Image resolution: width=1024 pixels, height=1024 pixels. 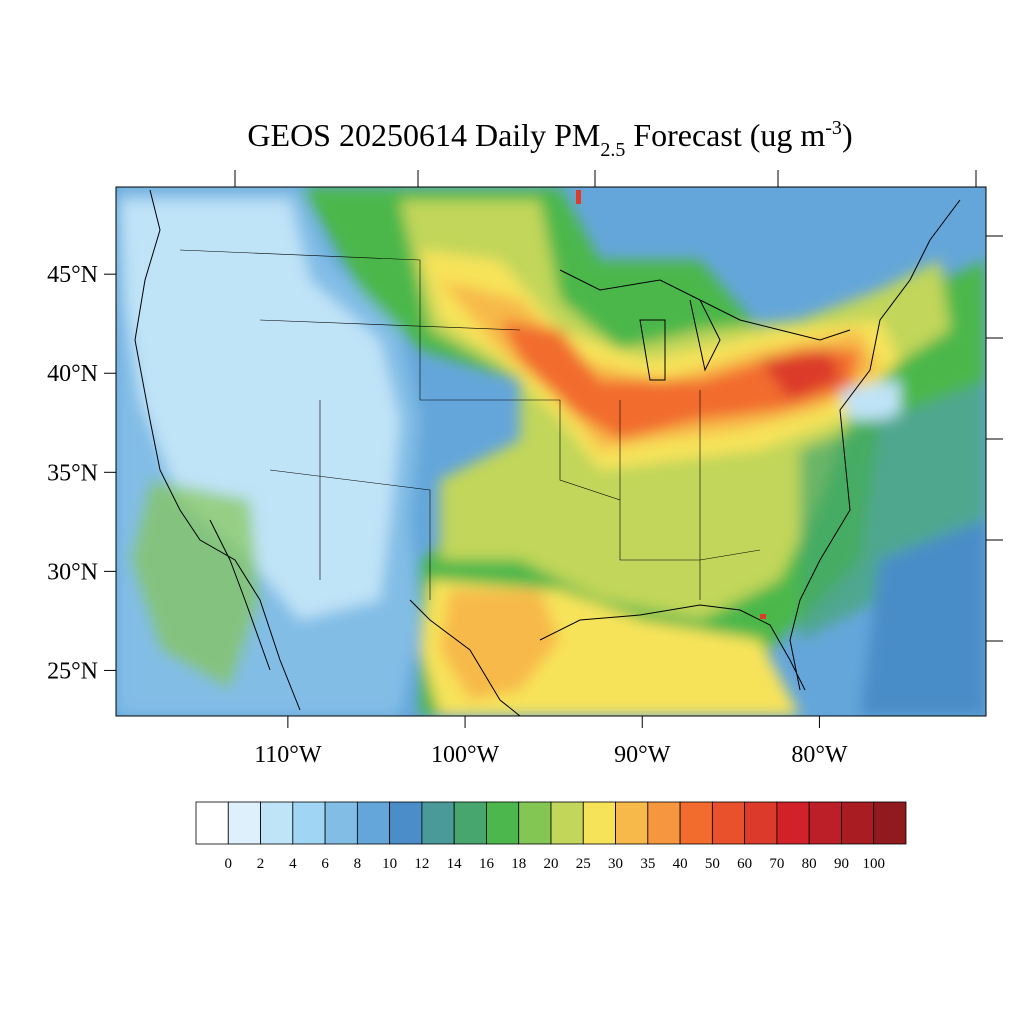 I want to click on colorbar-label: 40, so click(x=680, y=864).